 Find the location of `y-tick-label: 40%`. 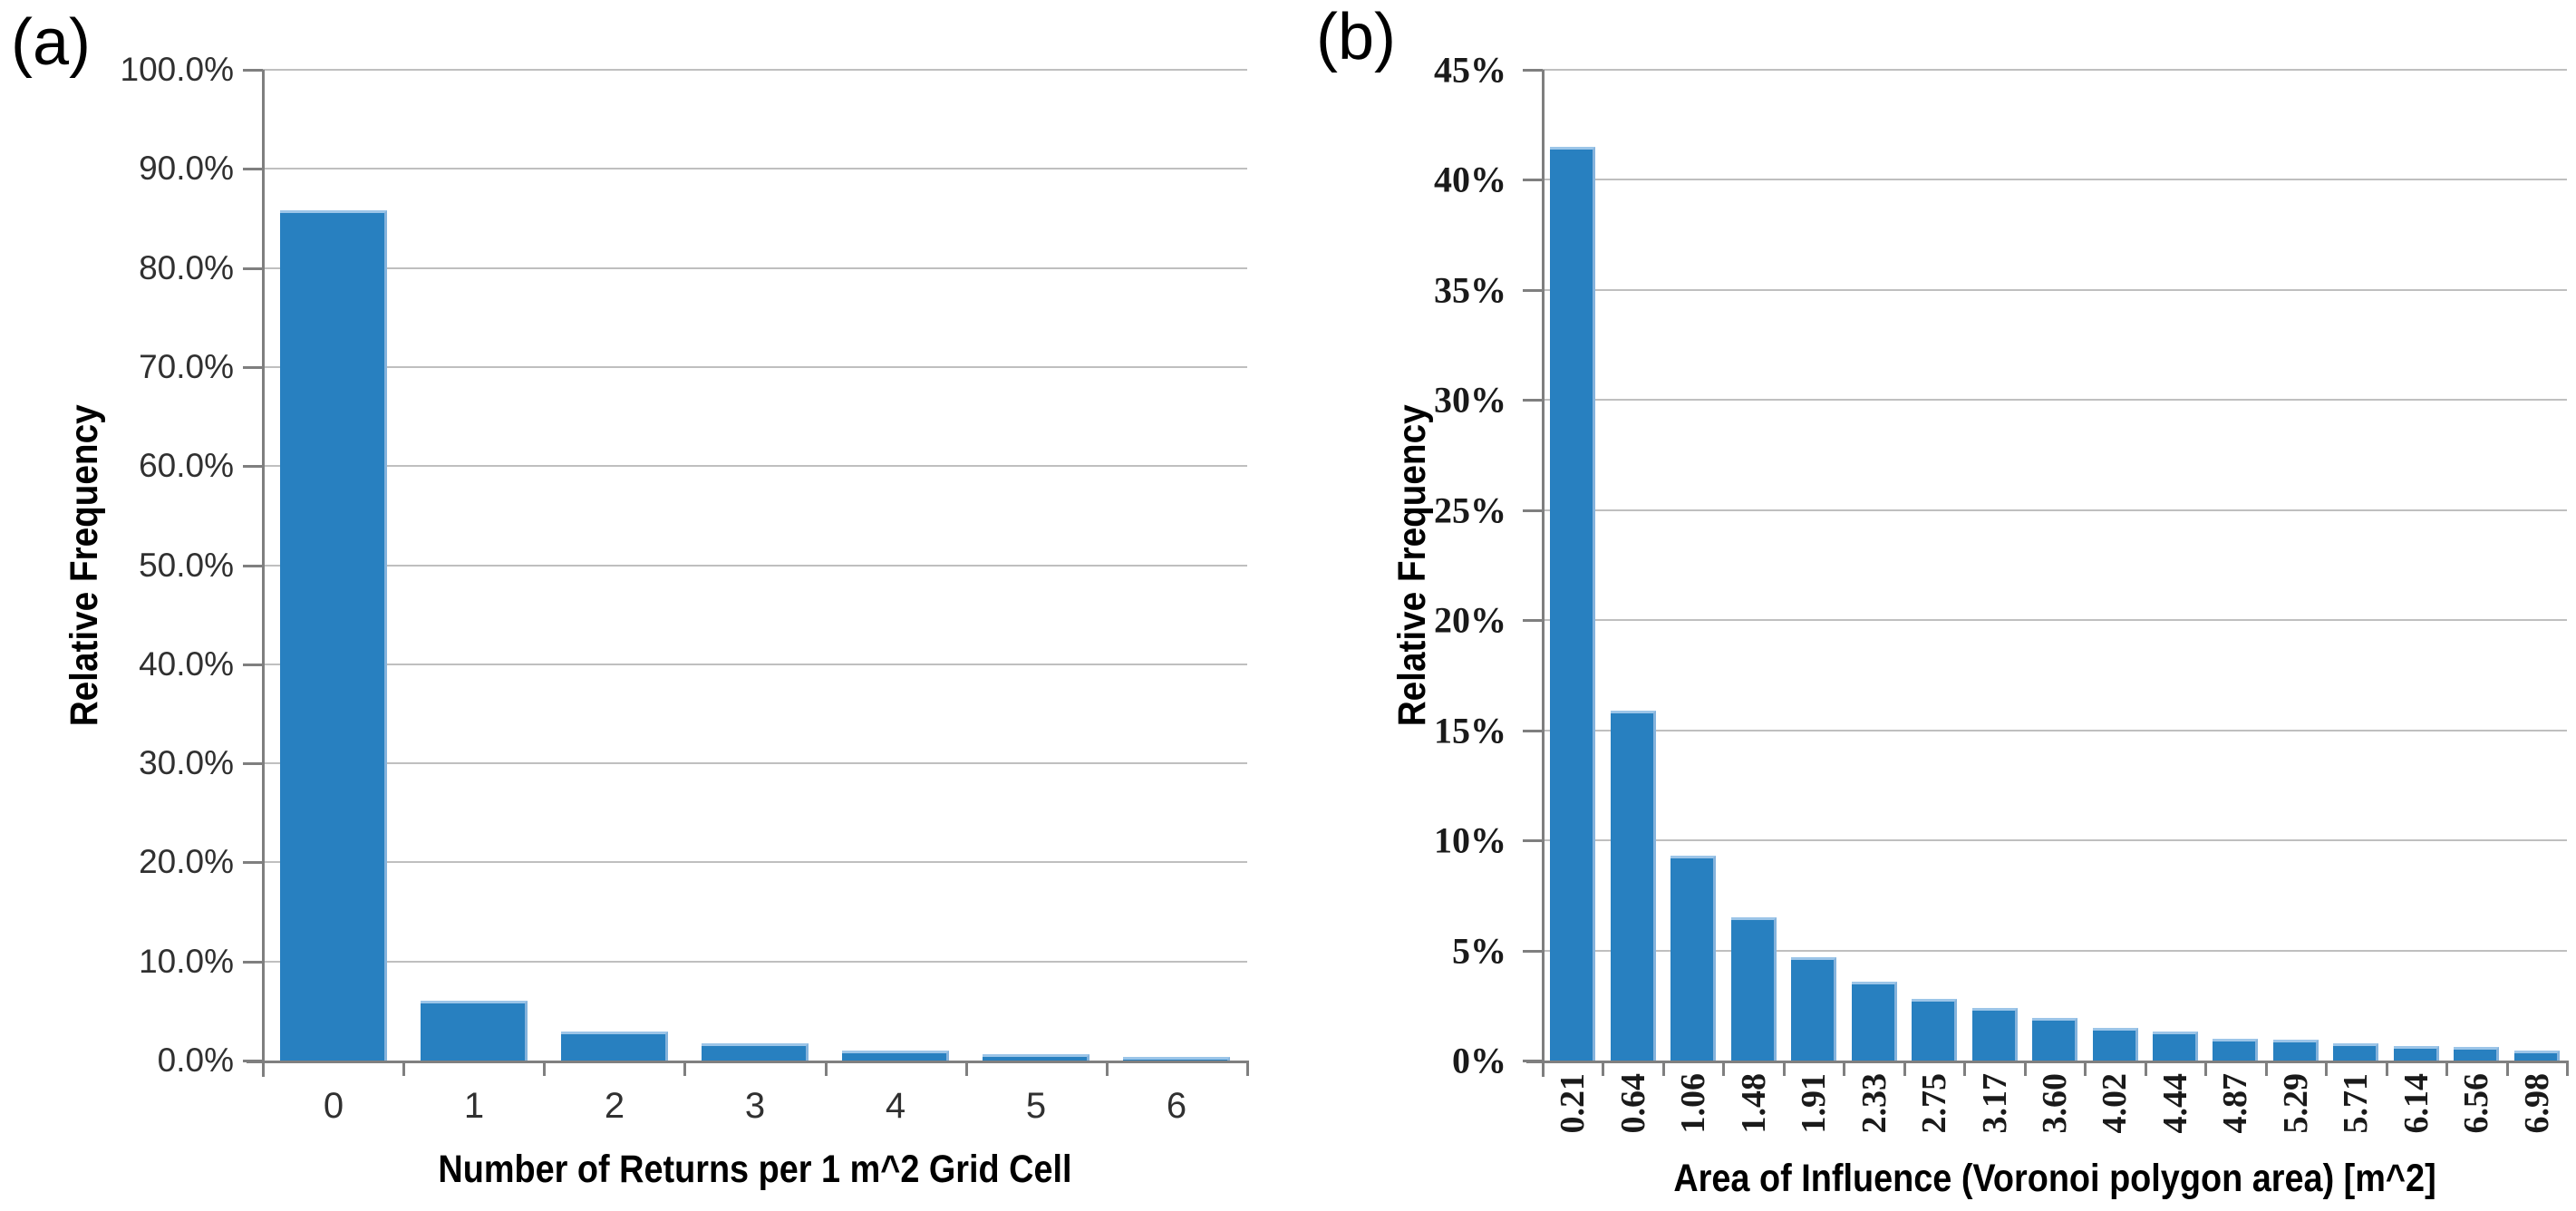

y-tick-label: 40% is located at coordinates (1470, 179).